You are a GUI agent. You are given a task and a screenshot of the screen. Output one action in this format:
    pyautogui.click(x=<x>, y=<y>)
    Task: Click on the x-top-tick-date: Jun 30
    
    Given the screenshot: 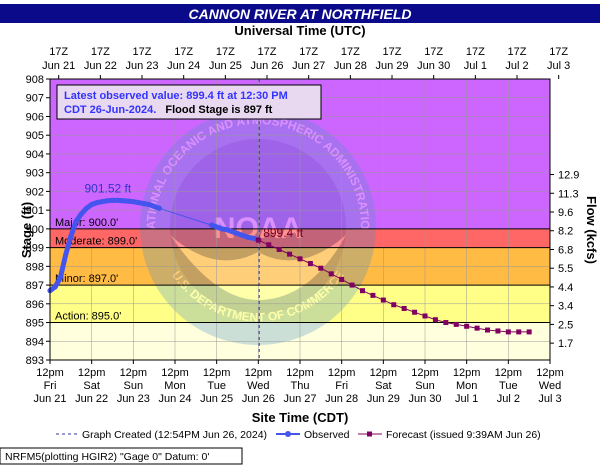 What is the action you would take?
    pyautogui.click(x=433, y=66)
    